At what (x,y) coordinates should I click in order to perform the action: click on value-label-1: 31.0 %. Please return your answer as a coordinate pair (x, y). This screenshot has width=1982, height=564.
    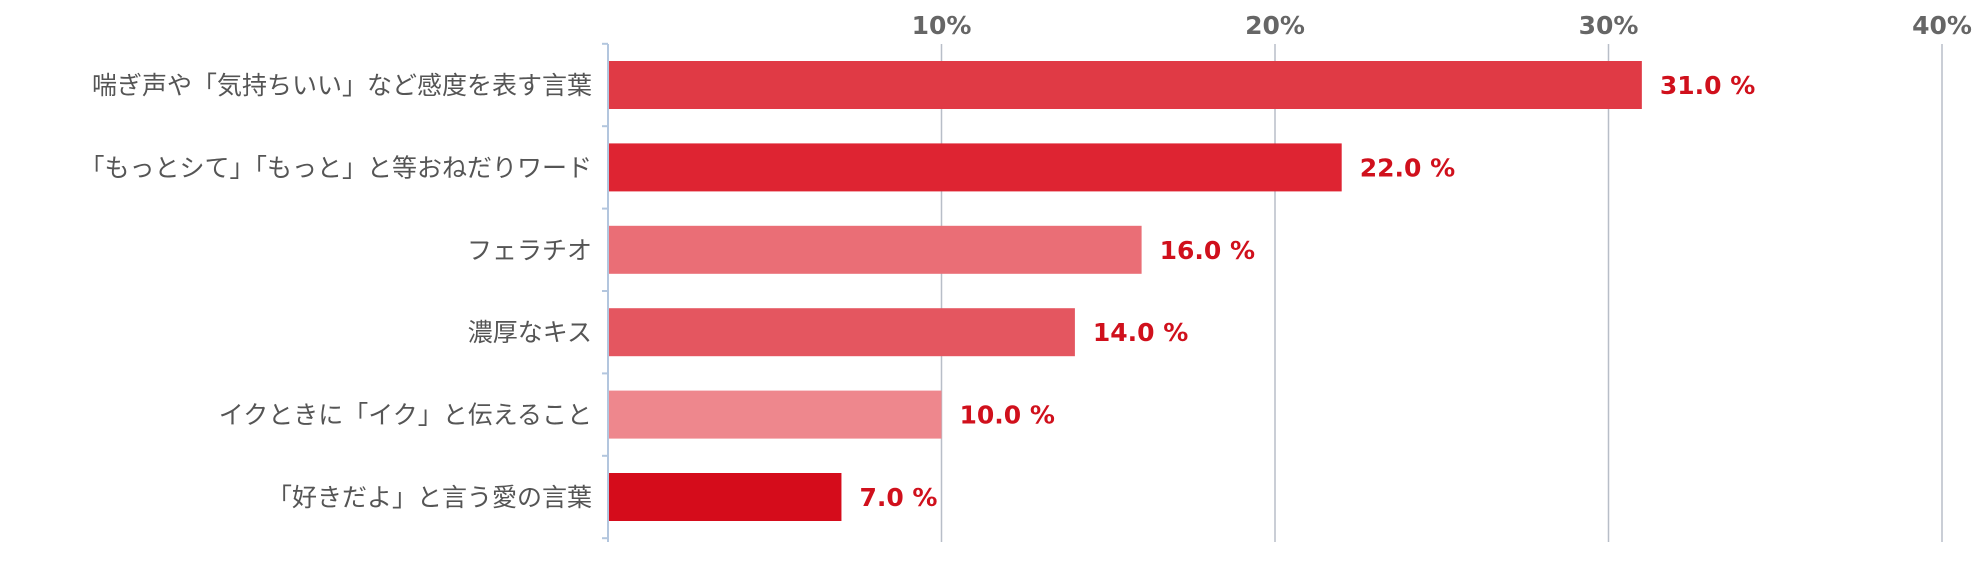
    Looking at the image, I should click on (1707, 85).